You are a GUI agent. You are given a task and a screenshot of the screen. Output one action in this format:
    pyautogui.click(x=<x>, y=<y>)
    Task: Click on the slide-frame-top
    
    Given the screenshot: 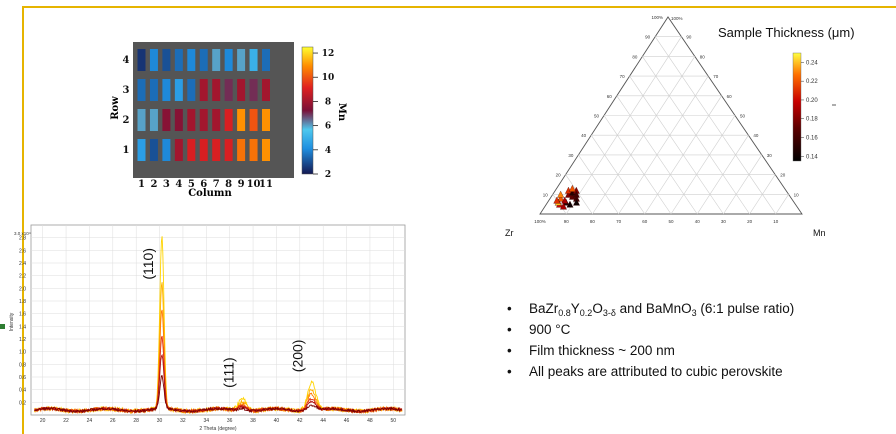 What is the action you would take?
    pyautogui.click(x=459, y=7)
    